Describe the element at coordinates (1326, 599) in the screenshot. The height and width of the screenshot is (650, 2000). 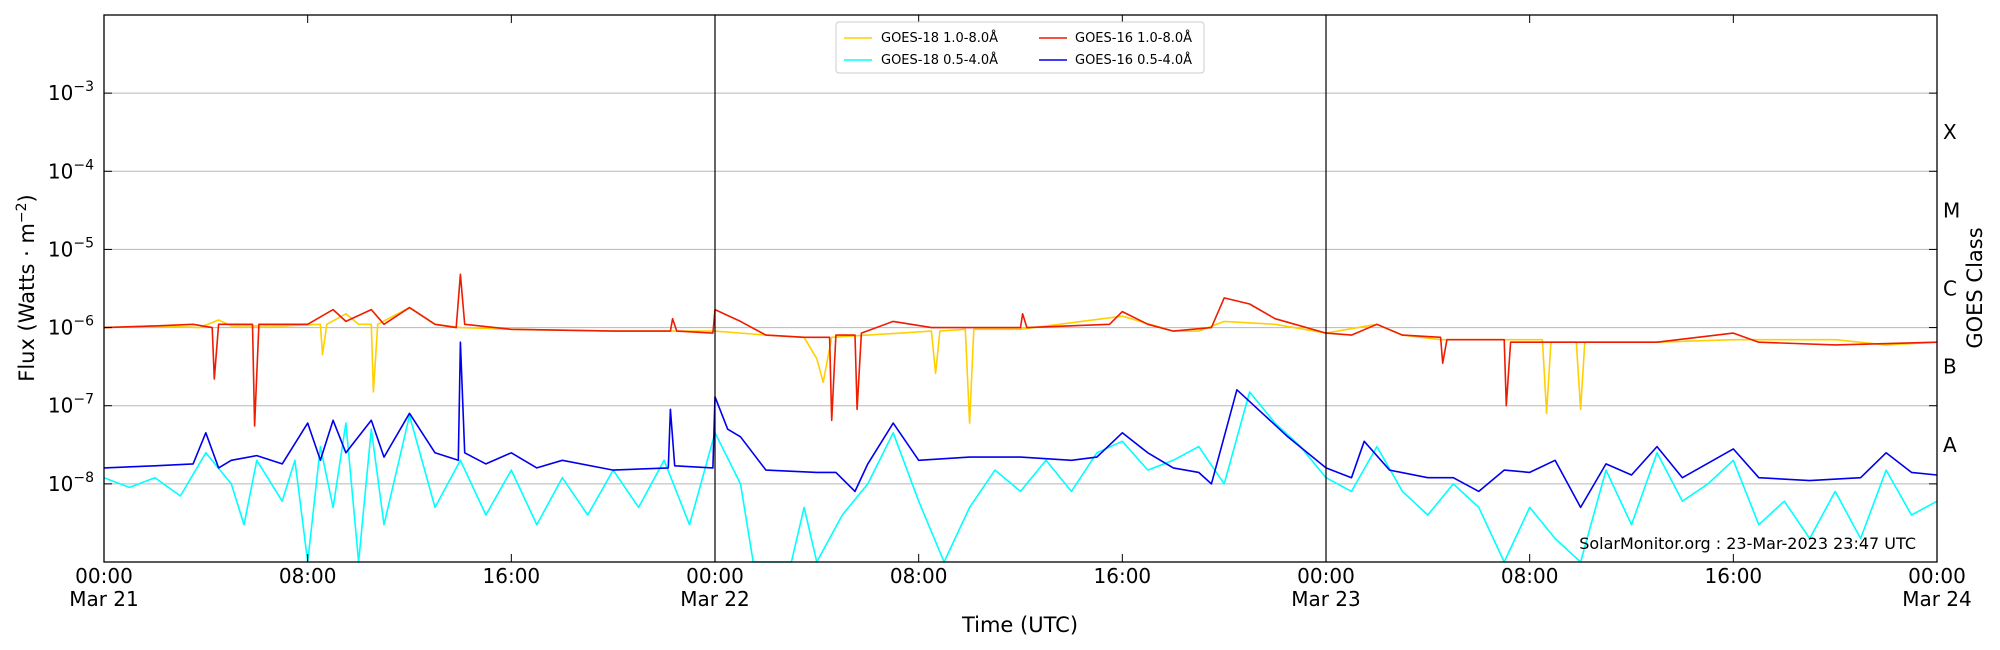
I see `x-tick-label-date: Mar 23` at that location.